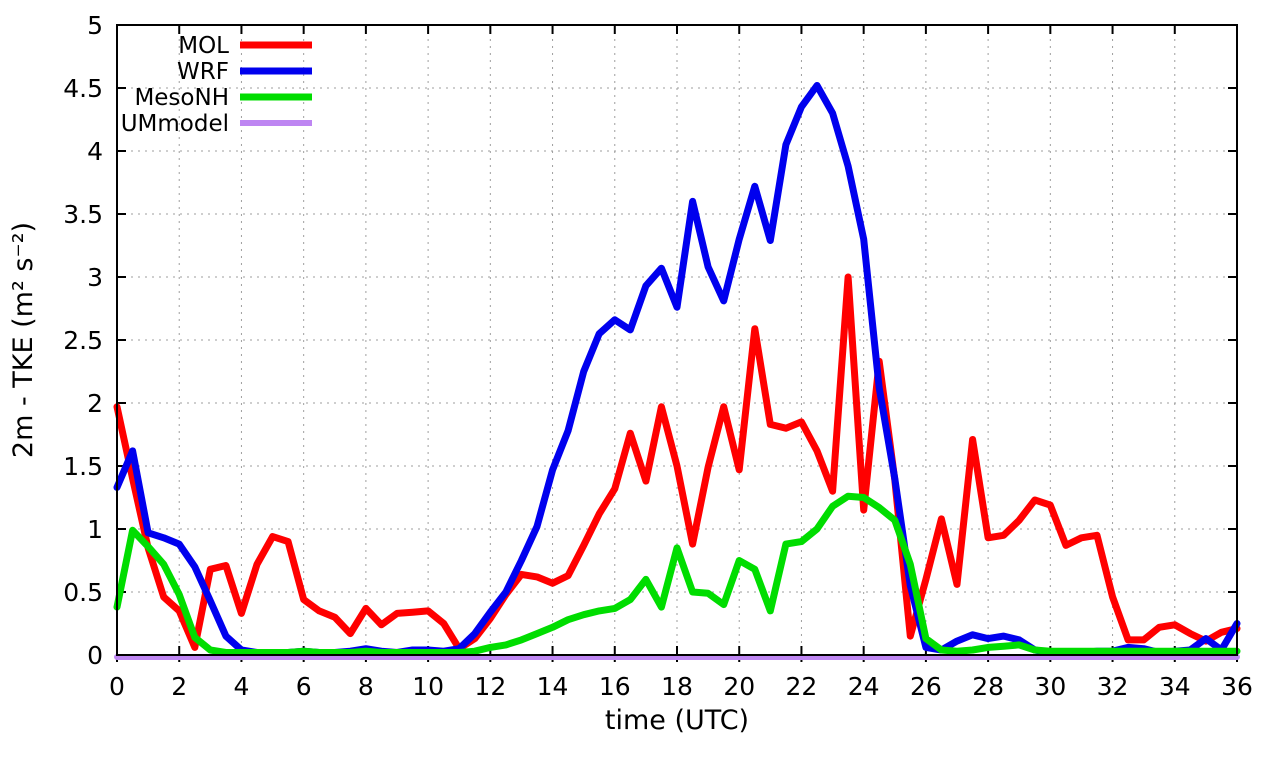 The height and width of the screenshot is (760, 1280). Describe the element at coordinates (95, 25) in the screenshot. I see `y-tick-label: 5` at that location.